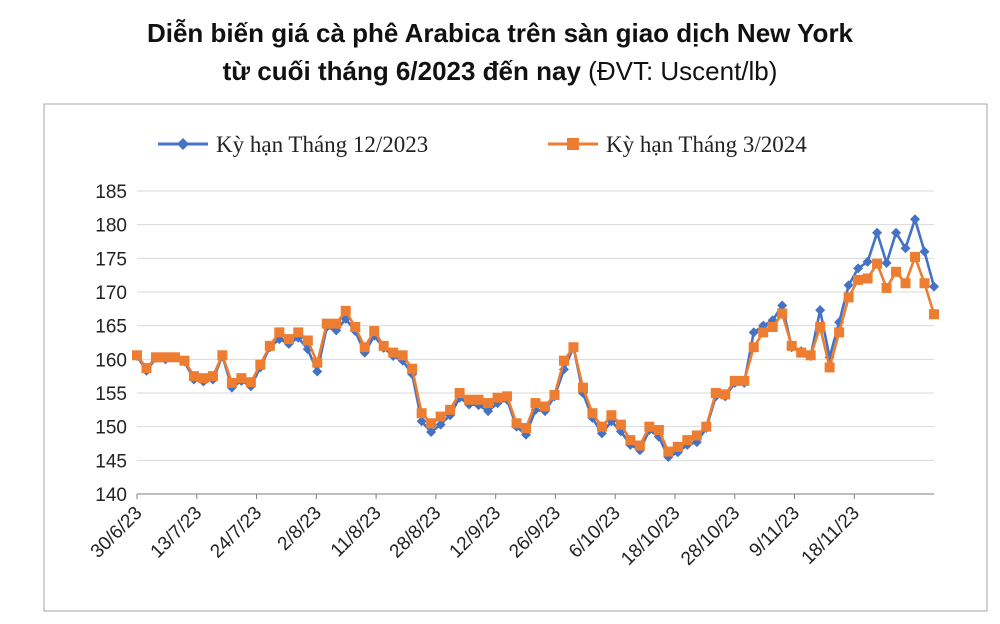  Describe the element at coordinates (111, 293) in the screenshot. I see `y-tick-label: 170` at that location.